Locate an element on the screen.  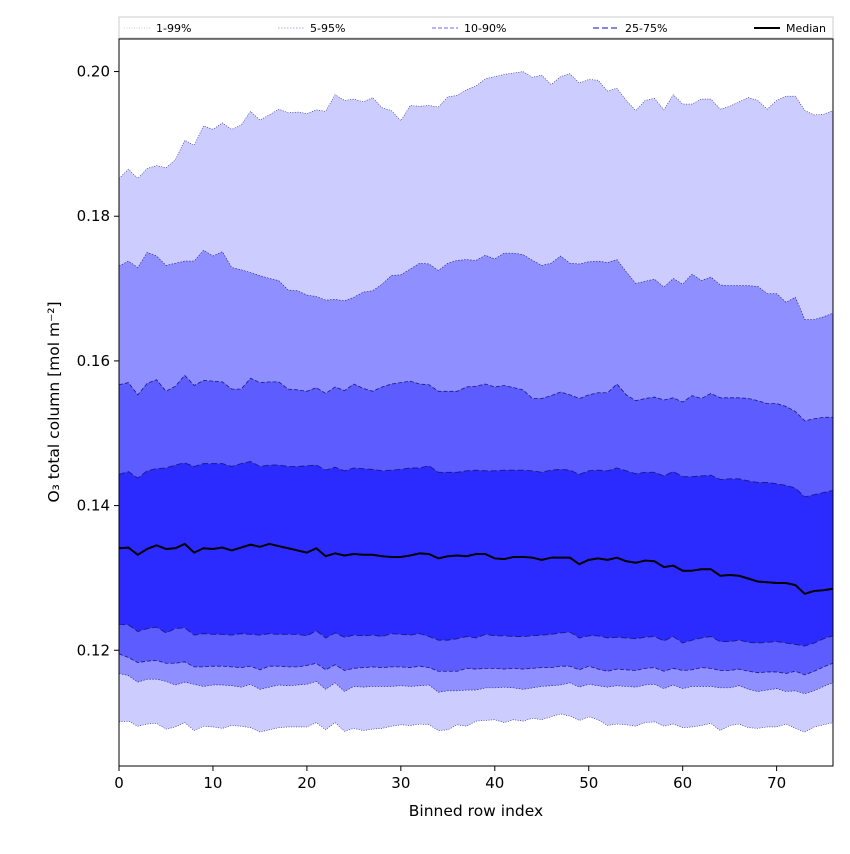
y-tick-label: 0.16 is located at coordinates (93, 361).